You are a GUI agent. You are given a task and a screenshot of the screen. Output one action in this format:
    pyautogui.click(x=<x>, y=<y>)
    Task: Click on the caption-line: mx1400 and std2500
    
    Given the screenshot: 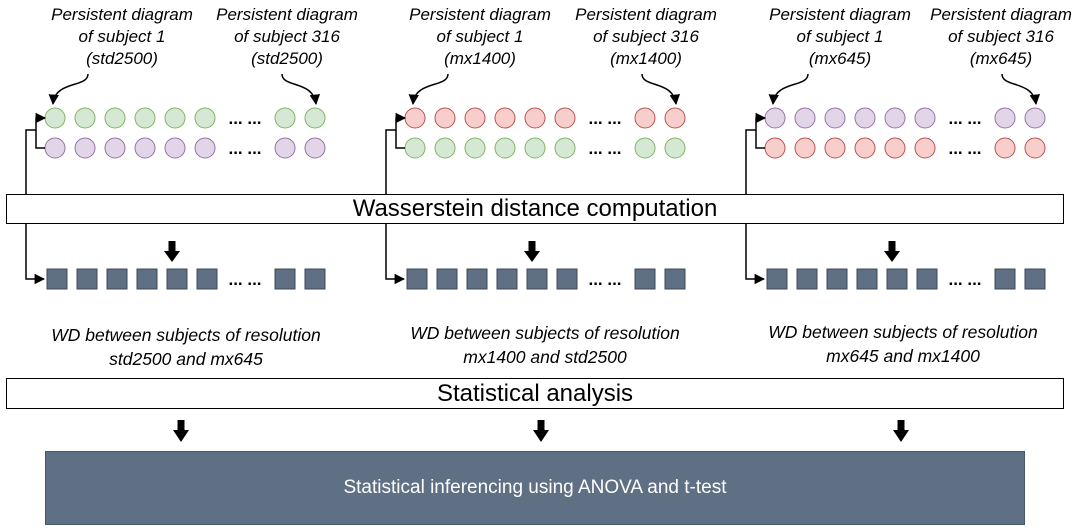 What is the action you would take?
    pyautogui.click(x=545, y=357)
    